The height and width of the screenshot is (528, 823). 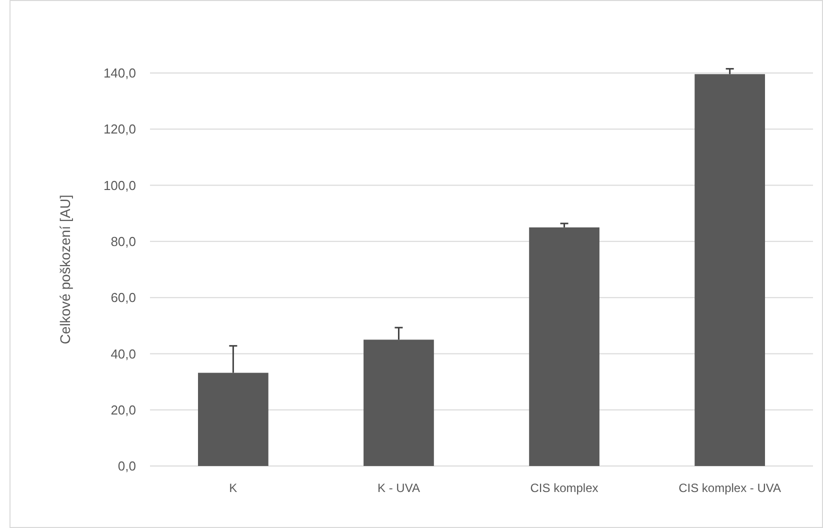 What do you see at coordinates (564, 488) in the screenshot?
I see `x-tick-label: CIS komplex` at bounding box center [564, 488].